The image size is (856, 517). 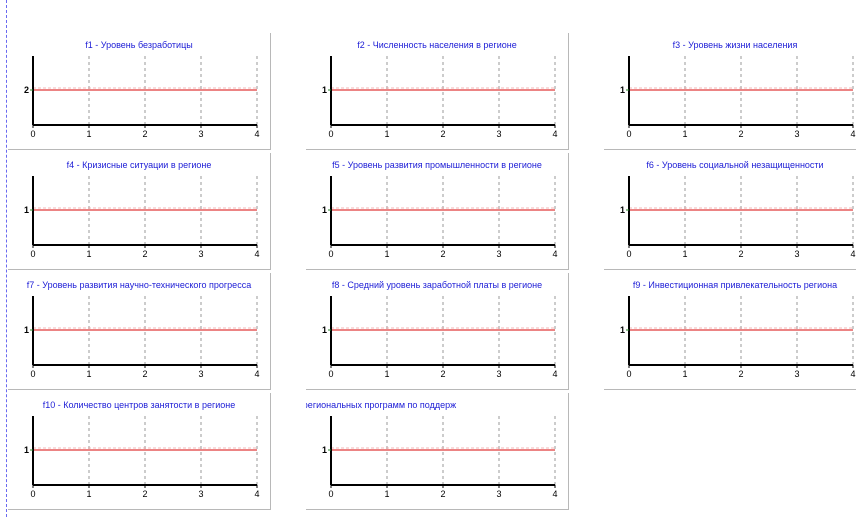 What do you see at coordinates (26, 90) in the screenshot?
I see `y-tick-label: 2` at bounding box center [26, 90].